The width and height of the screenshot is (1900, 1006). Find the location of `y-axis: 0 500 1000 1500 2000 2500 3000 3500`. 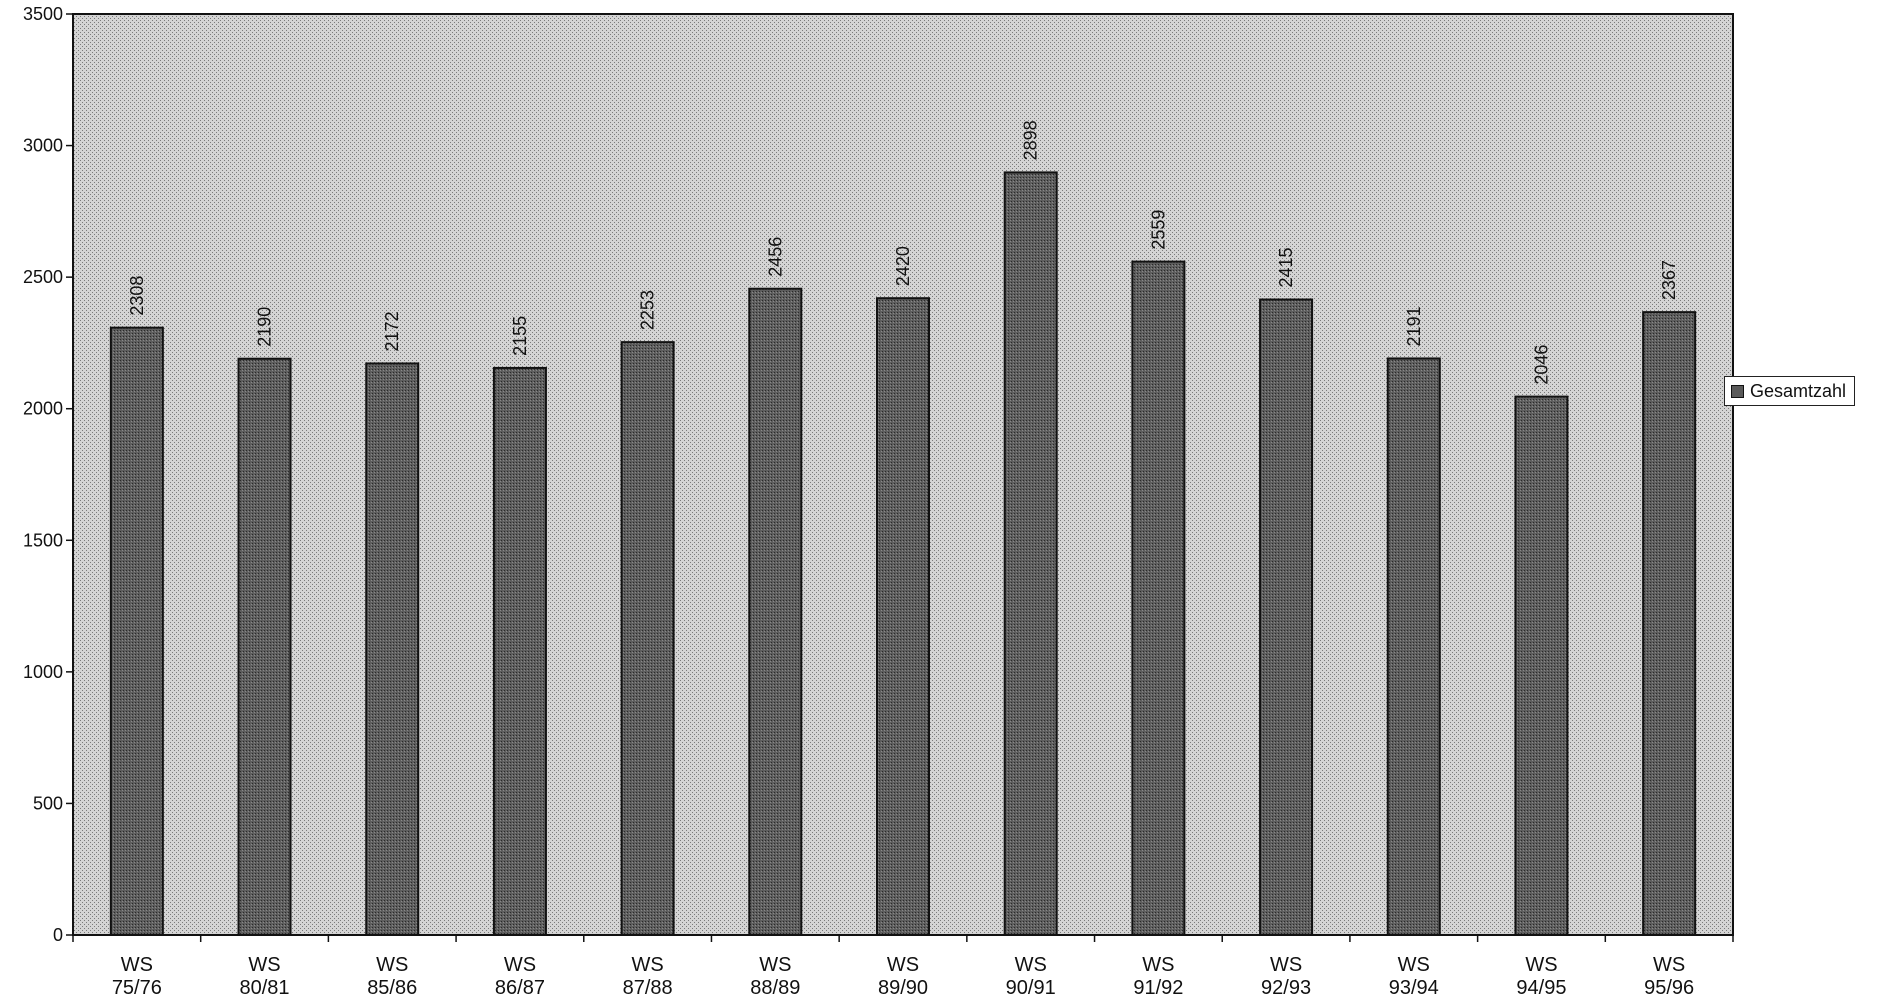

y-axis: 0 500 1000 1500 2000 2500 3000 3500 is located at coordinates (48, 474).